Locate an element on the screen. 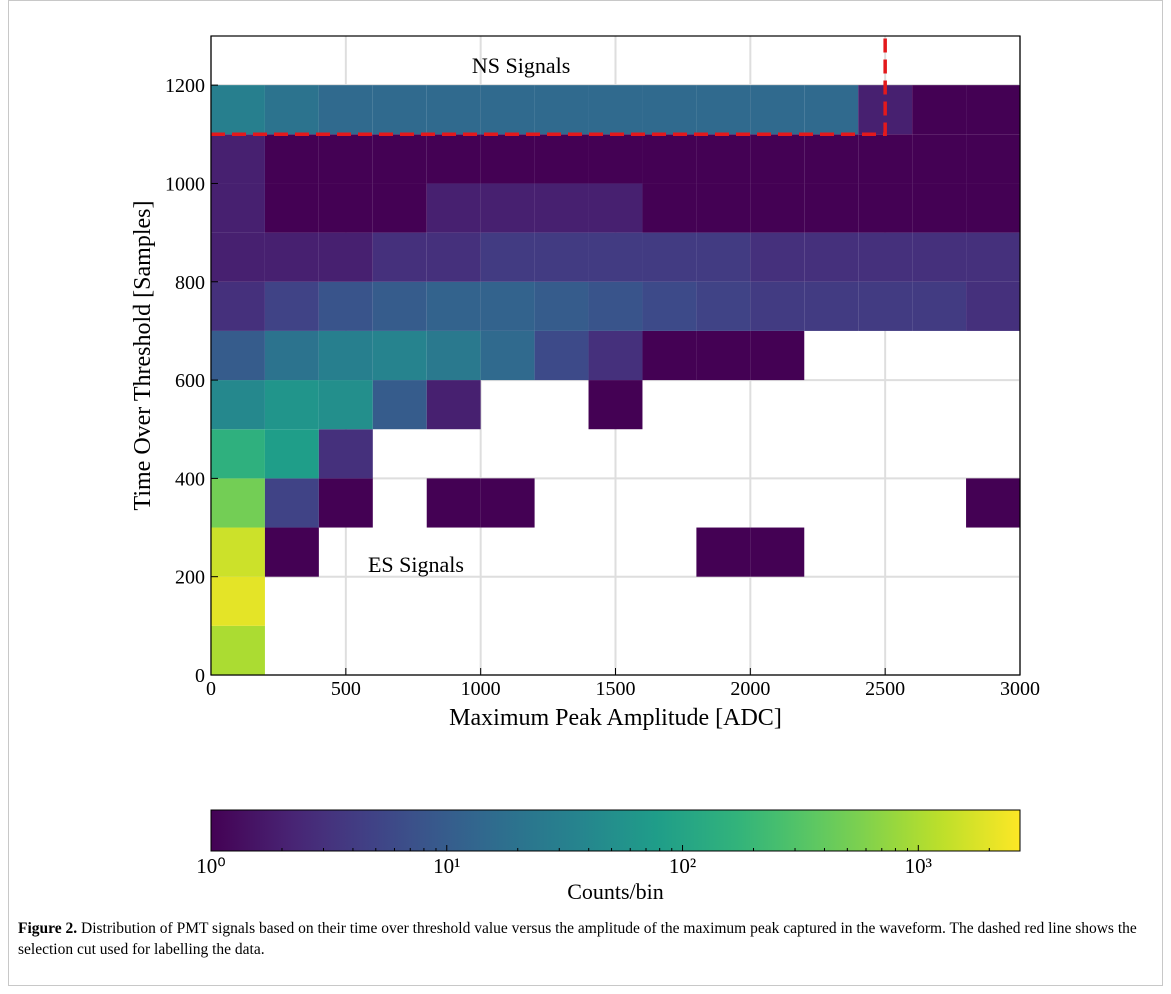 Image resolution: width=1171 pixels, height=994 pixels. colorbar-tick-label: 10³ is located at coordinates (918, 866).